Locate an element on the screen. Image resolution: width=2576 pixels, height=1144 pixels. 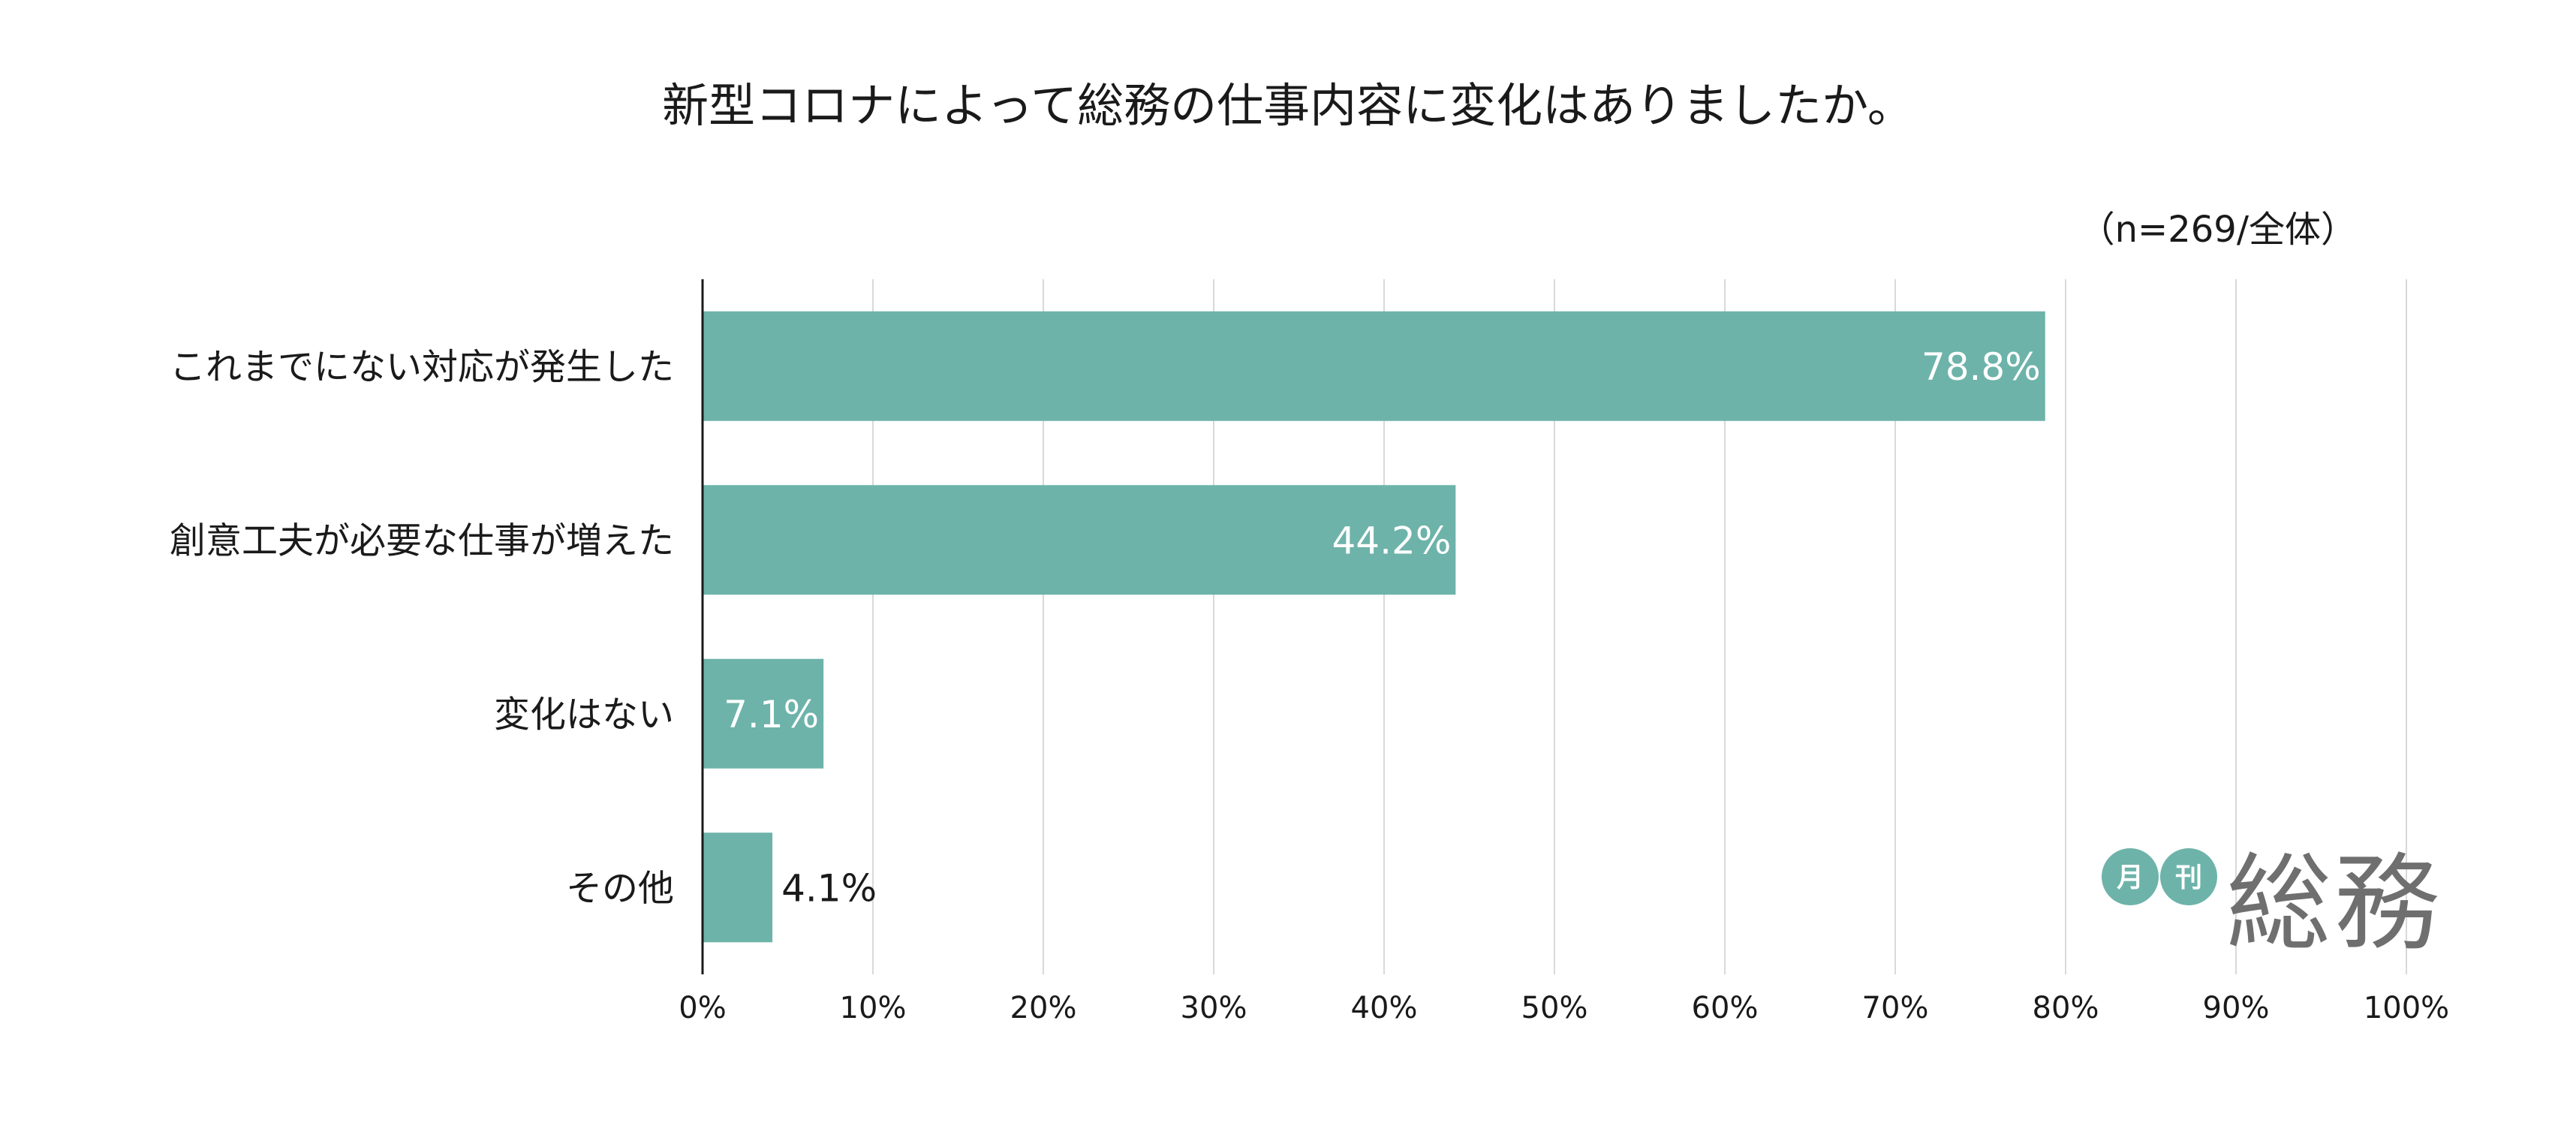
x-tick-labels: 0% 10% 20% 30% 40% 50% 60% 70% 80% 90% 100% is located at coordinates (1564, 1008).